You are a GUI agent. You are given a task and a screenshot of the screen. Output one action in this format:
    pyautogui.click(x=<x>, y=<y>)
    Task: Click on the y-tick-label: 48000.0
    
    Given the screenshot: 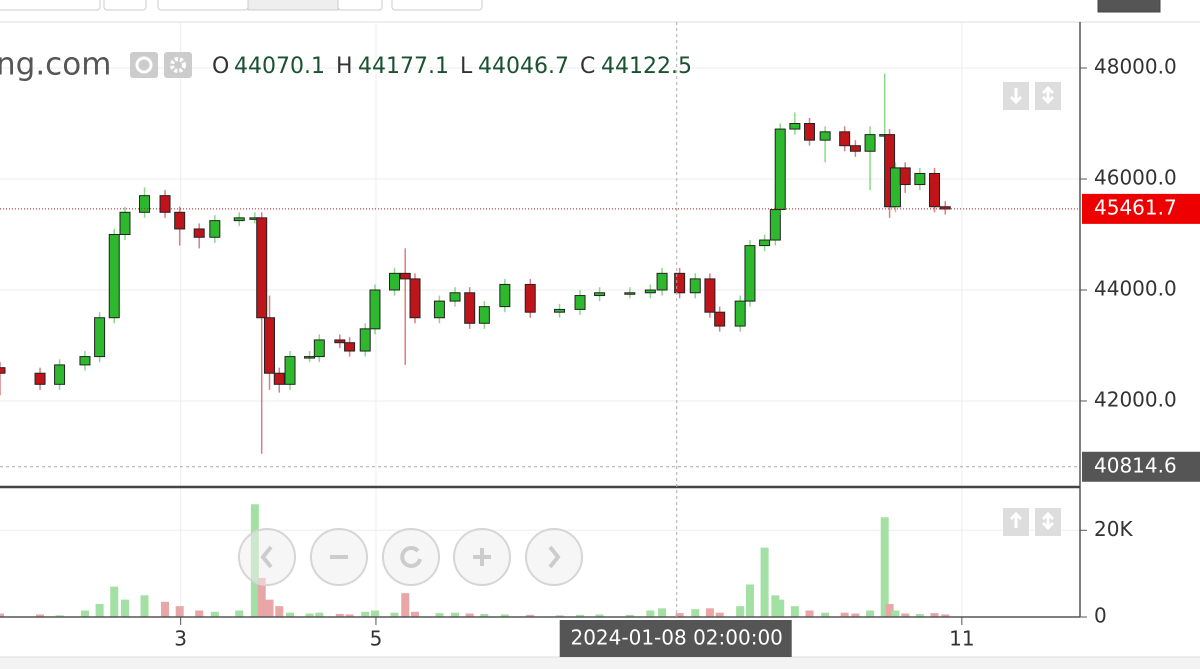 What is the action you would take?
    pyautogui.click(x=1135, y=67)
    